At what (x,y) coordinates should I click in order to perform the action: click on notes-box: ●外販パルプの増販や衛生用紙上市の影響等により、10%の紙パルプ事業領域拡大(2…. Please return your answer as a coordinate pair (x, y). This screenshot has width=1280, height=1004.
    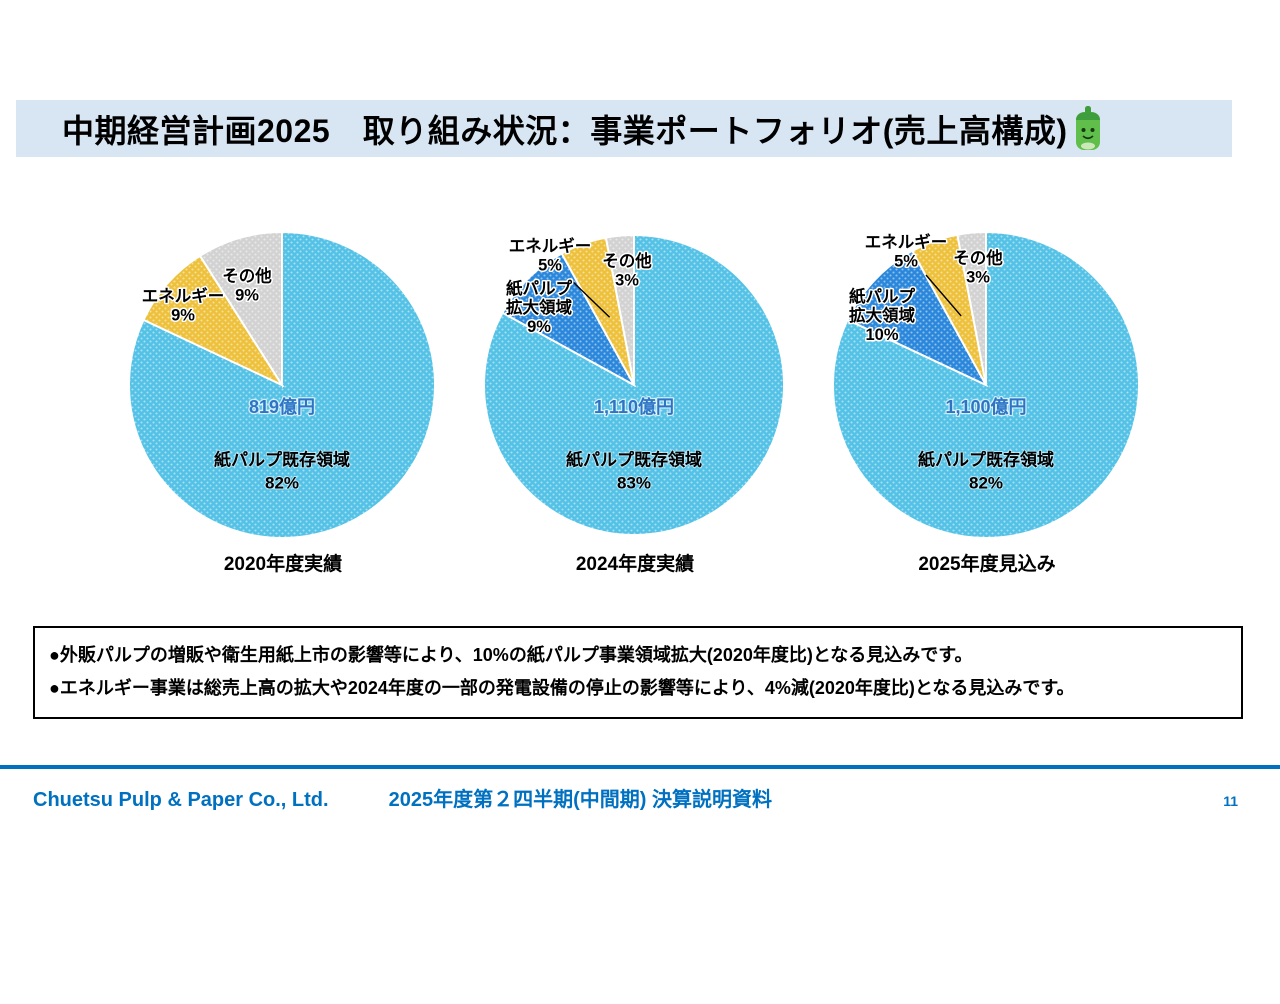
    Looking at the image, I should click on (638, 672).